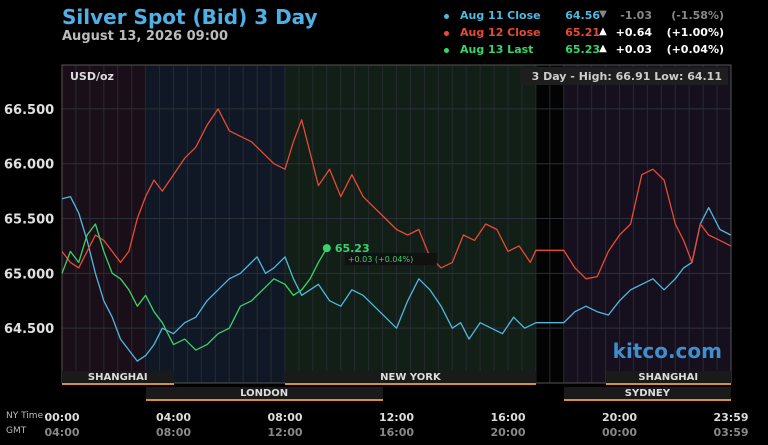 Image resolution: width=768 pixels, height=445 pixels. What do you see at coordinates (92, 76) in the screenshot?
I see `unit-label: USD/oz` at bounding box center [92, 76].